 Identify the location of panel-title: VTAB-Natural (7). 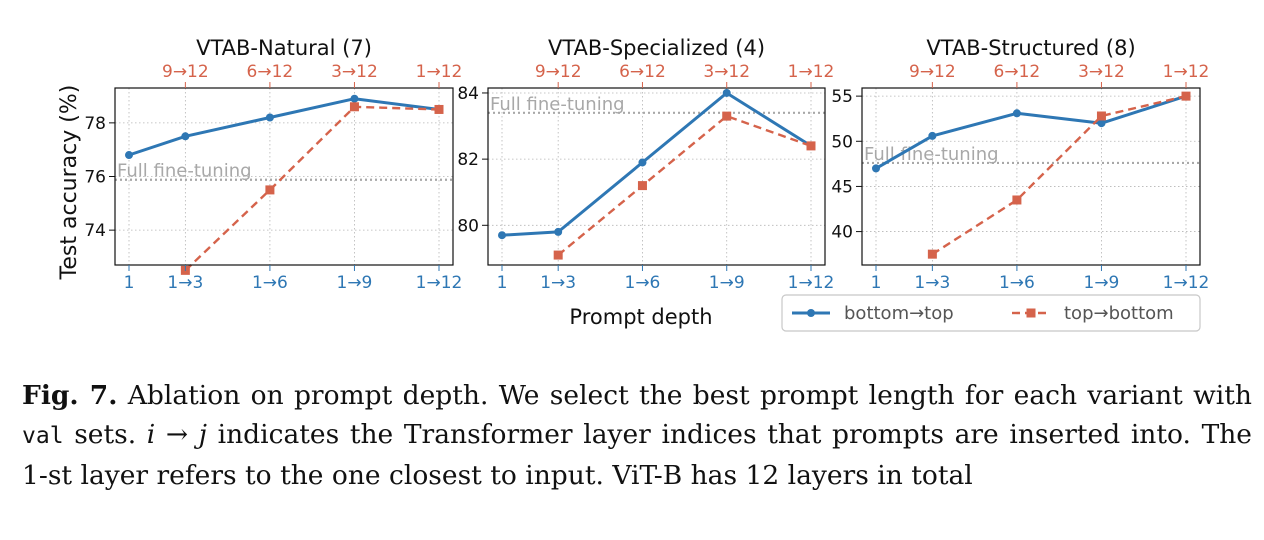
(284, 48).